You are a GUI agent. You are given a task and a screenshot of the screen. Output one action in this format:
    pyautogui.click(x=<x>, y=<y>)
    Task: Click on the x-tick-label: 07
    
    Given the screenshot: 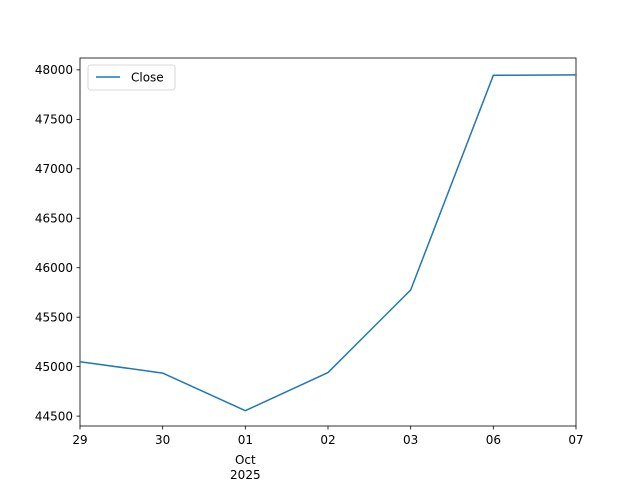 What is the action you would take?
    pyautogui.click(x=575, y=440)
    